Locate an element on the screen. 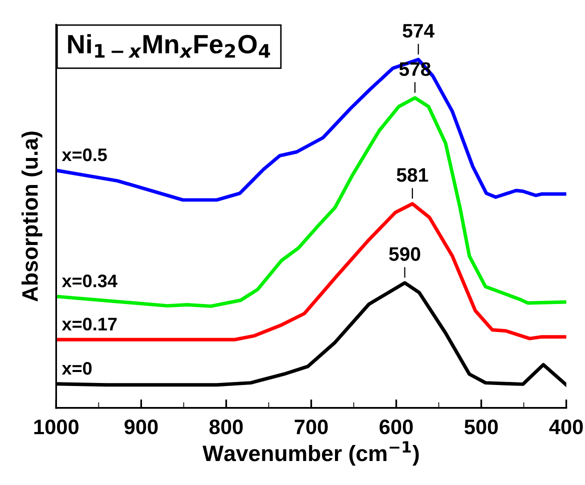 The image size is (585, 485). chart-title: Ni$_{1−x}$Mn$_{x}$Fe$_{2}$O$_{4}$ is located at coordinates (169, 46).